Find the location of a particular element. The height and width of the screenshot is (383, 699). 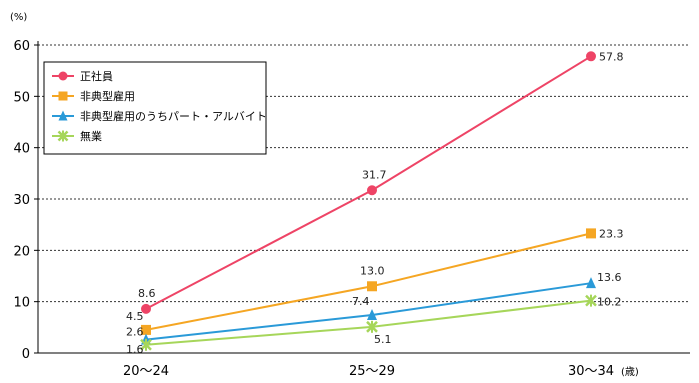

legend-label: 非典型雇用のうちパート・アルバイト is located at coordinates (173, 116).